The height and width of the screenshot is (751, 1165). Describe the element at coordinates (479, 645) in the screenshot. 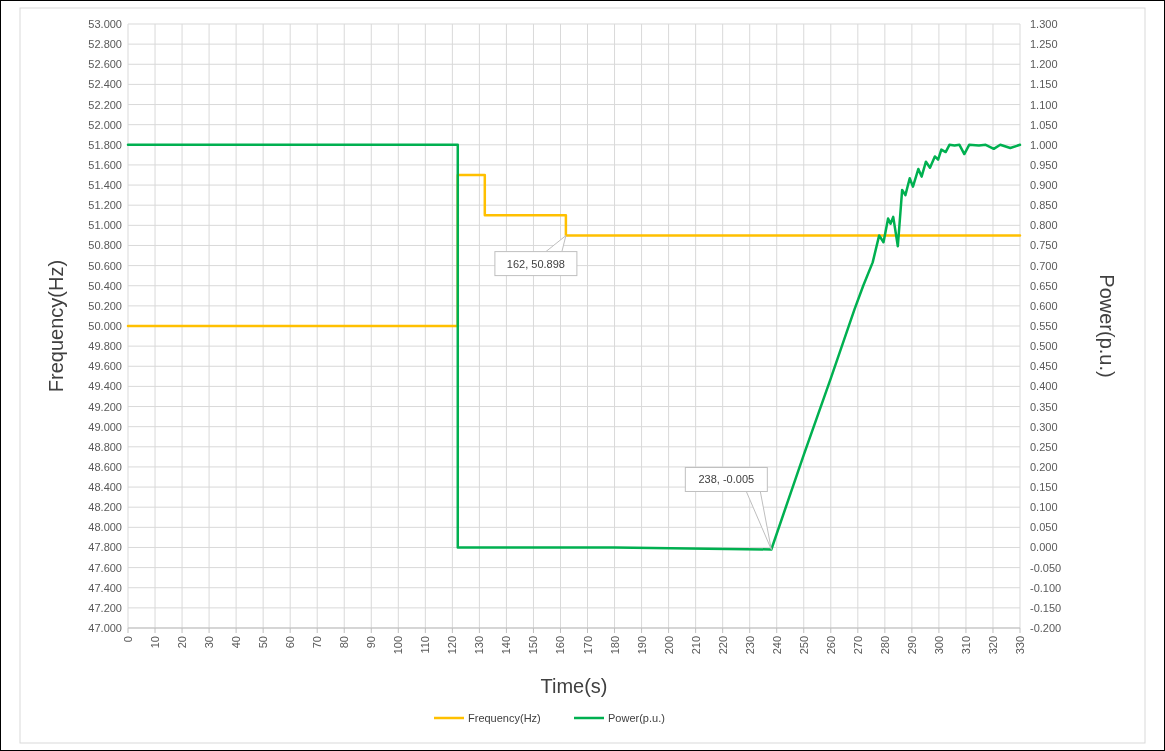

I see `x-tick-label: 130` at that location.